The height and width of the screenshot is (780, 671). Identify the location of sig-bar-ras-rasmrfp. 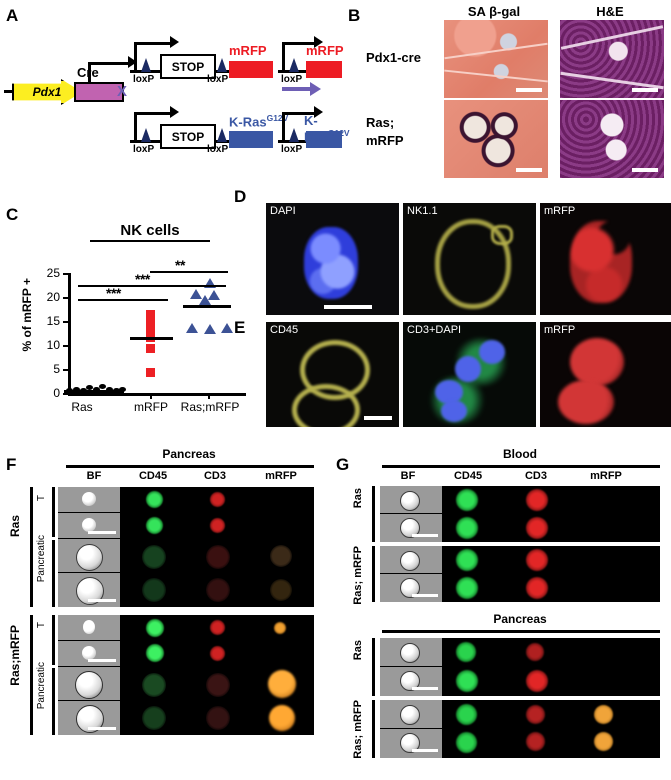
(152, 286).